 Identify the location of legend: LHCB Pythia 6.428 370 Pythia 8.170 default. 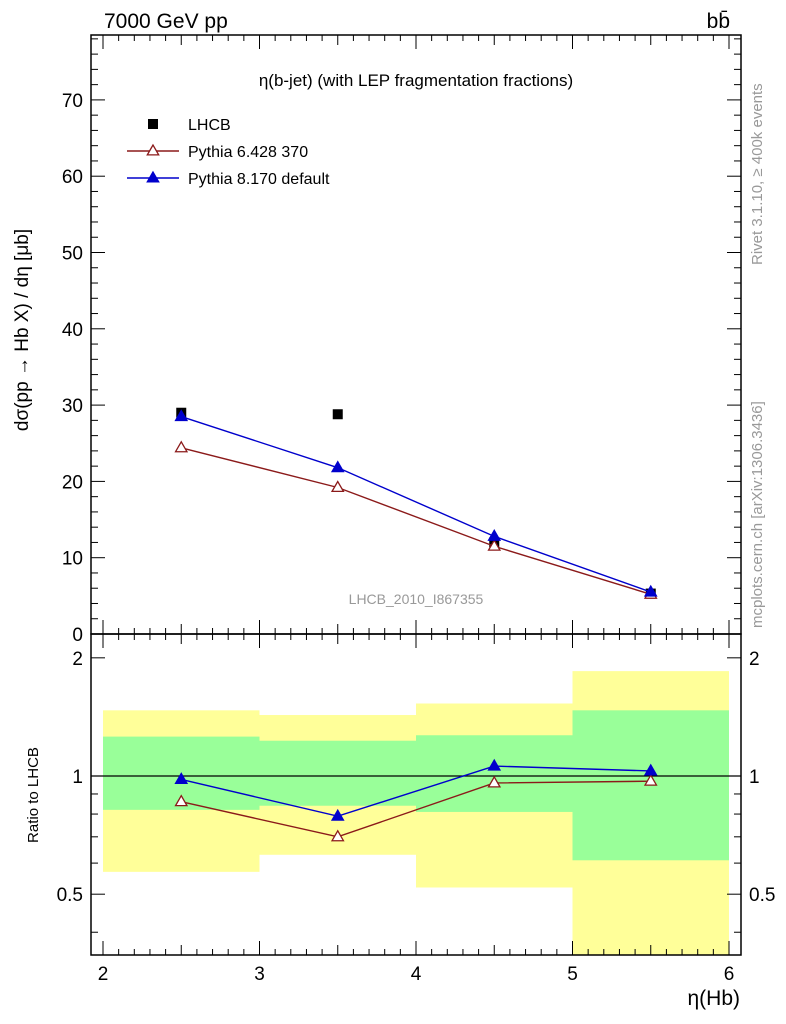
(228, 152).